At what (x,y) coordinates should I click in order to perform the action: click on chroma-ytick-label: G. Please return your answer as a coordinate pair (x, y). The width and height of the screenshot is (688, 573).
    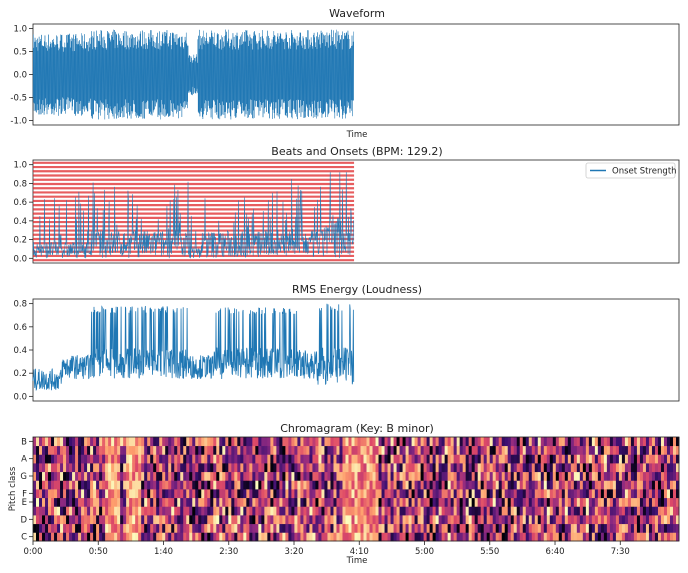
    Looking at the image, I should click on (23, 477).